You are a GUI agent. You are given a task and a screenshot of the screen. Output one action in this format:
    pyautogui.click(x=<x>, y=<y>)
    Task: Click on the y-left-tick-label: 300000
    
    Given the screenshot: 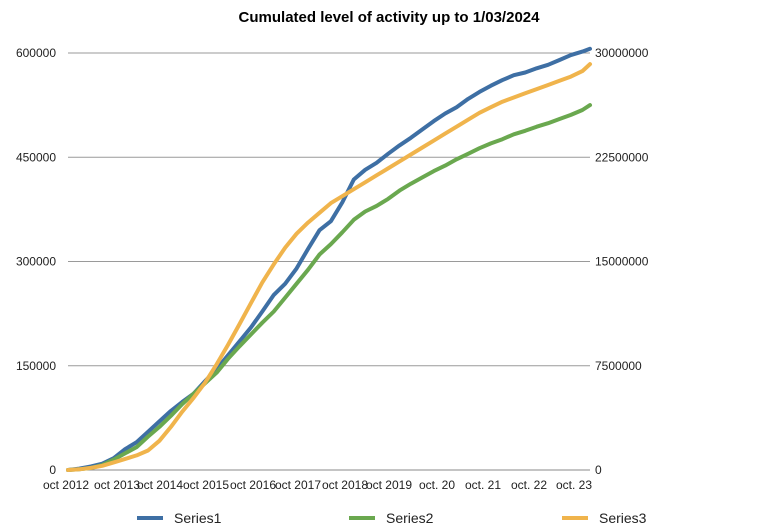 What is the action you would take?
    pyautogui.click(x=36, y=262)
    